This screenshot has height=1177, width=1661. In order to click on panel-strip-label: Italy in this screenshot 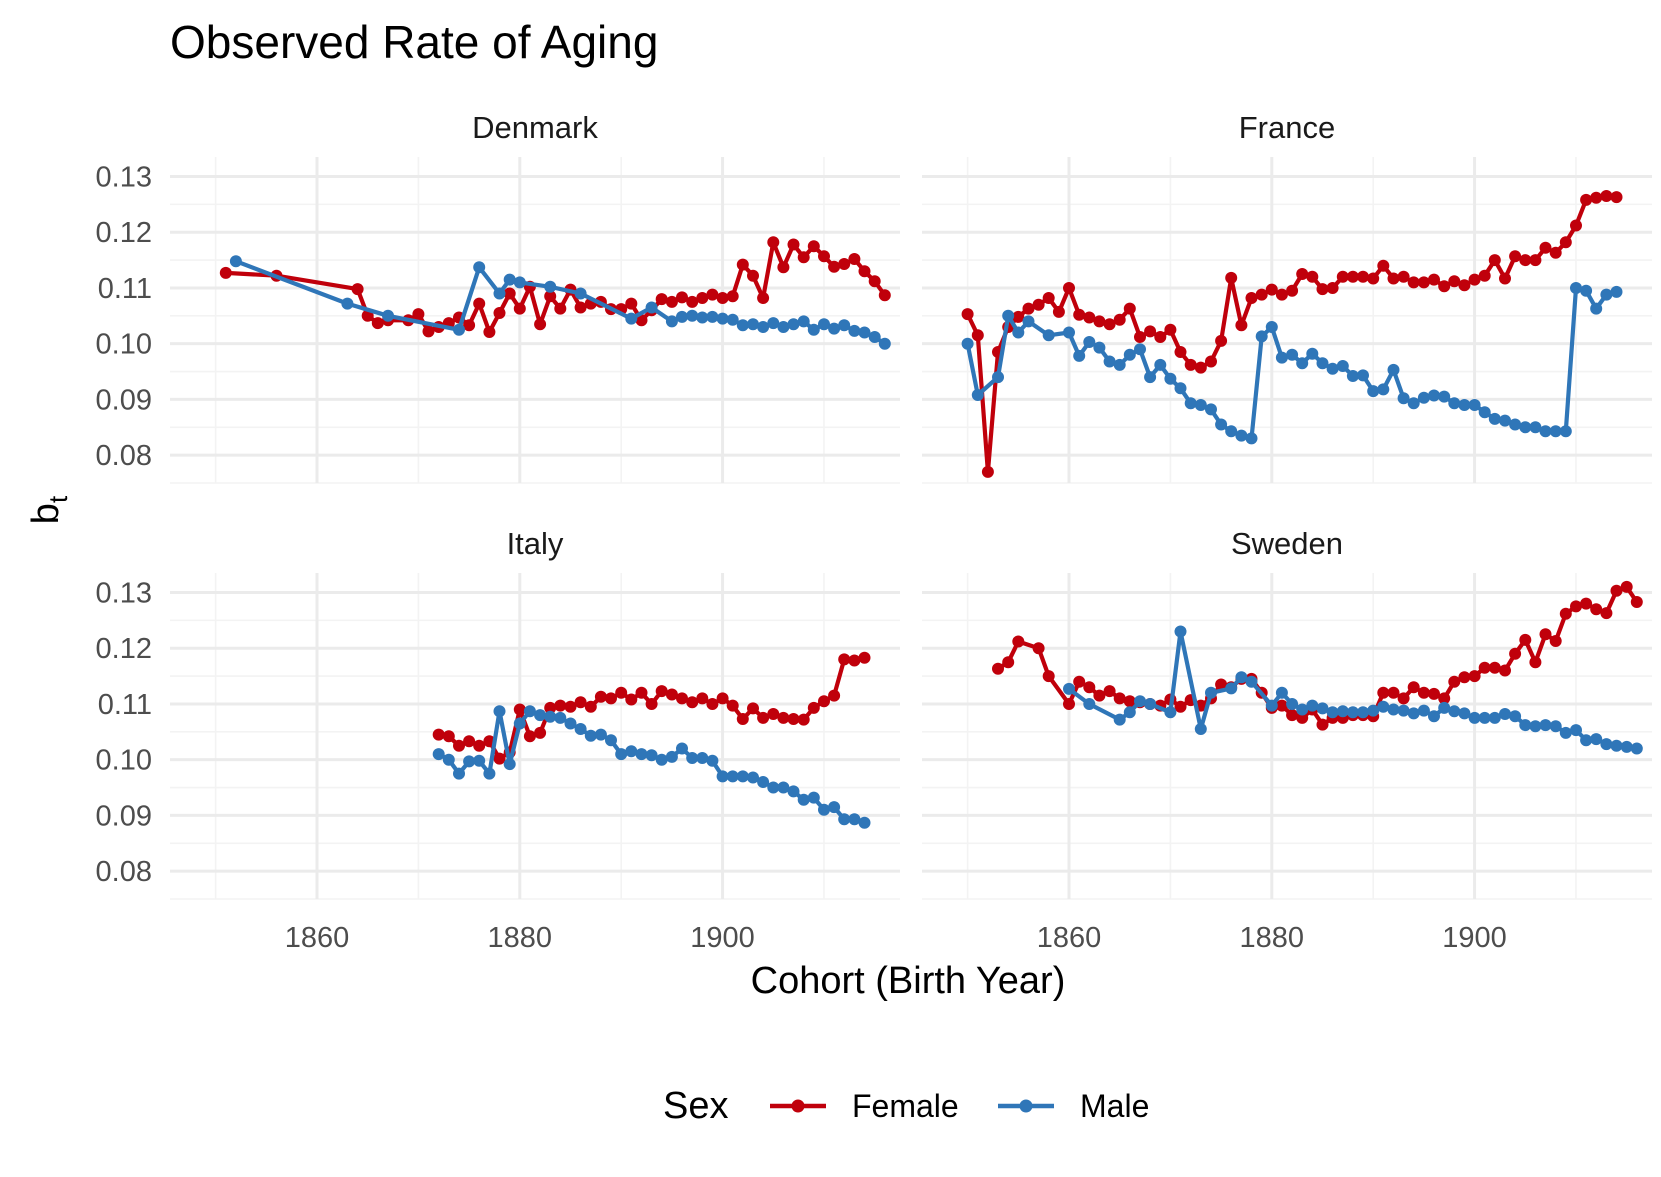, I will do `click(535, 543)`.